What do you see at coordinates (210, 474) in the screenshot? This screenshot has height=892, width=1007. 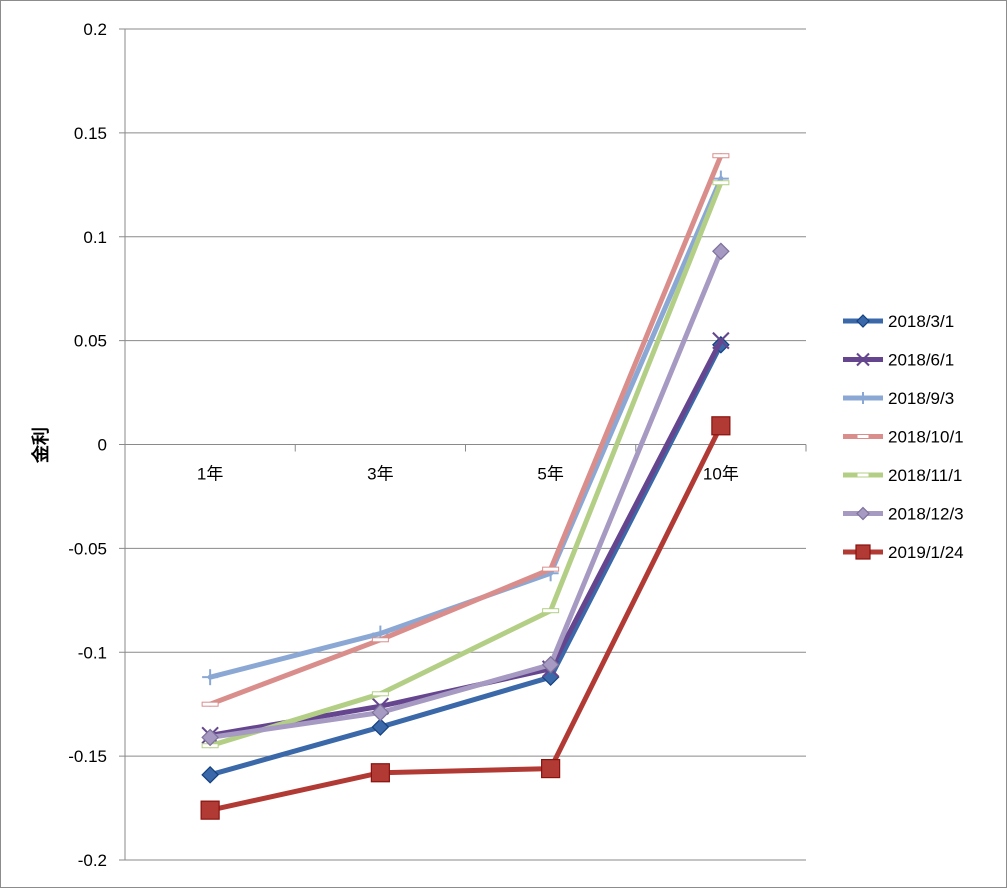 I see `x-tick-label: 1年` at bounding box center [210, 474].